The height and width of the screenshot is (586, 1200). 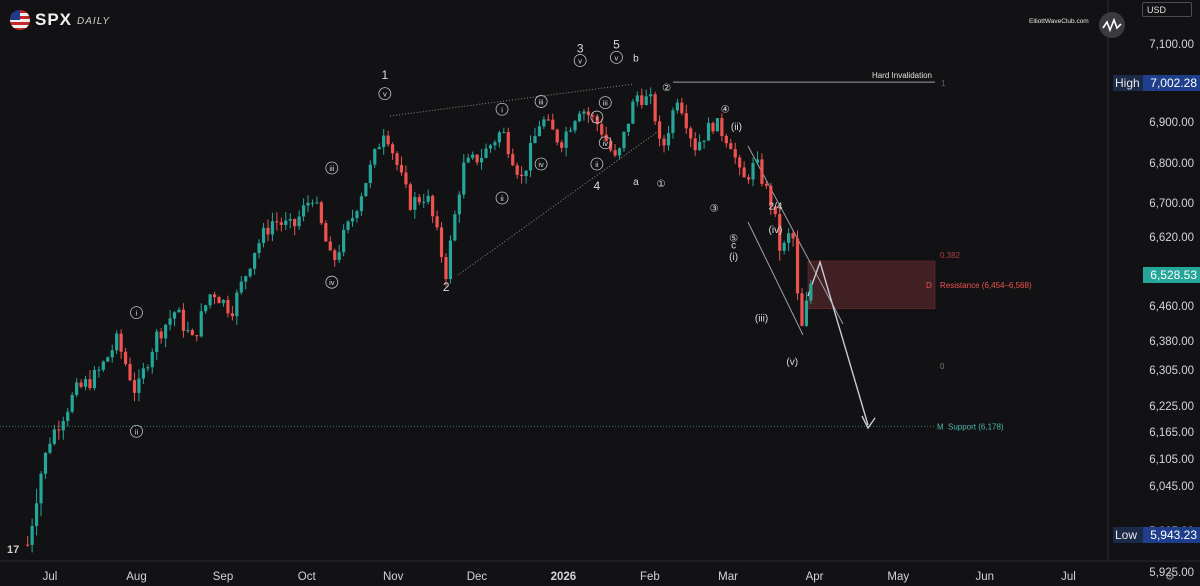 What do you see at coordinates (1068, 577) in the screenshot?
I see `x-tick-label: Jul` at bounding box center [1068, 577].